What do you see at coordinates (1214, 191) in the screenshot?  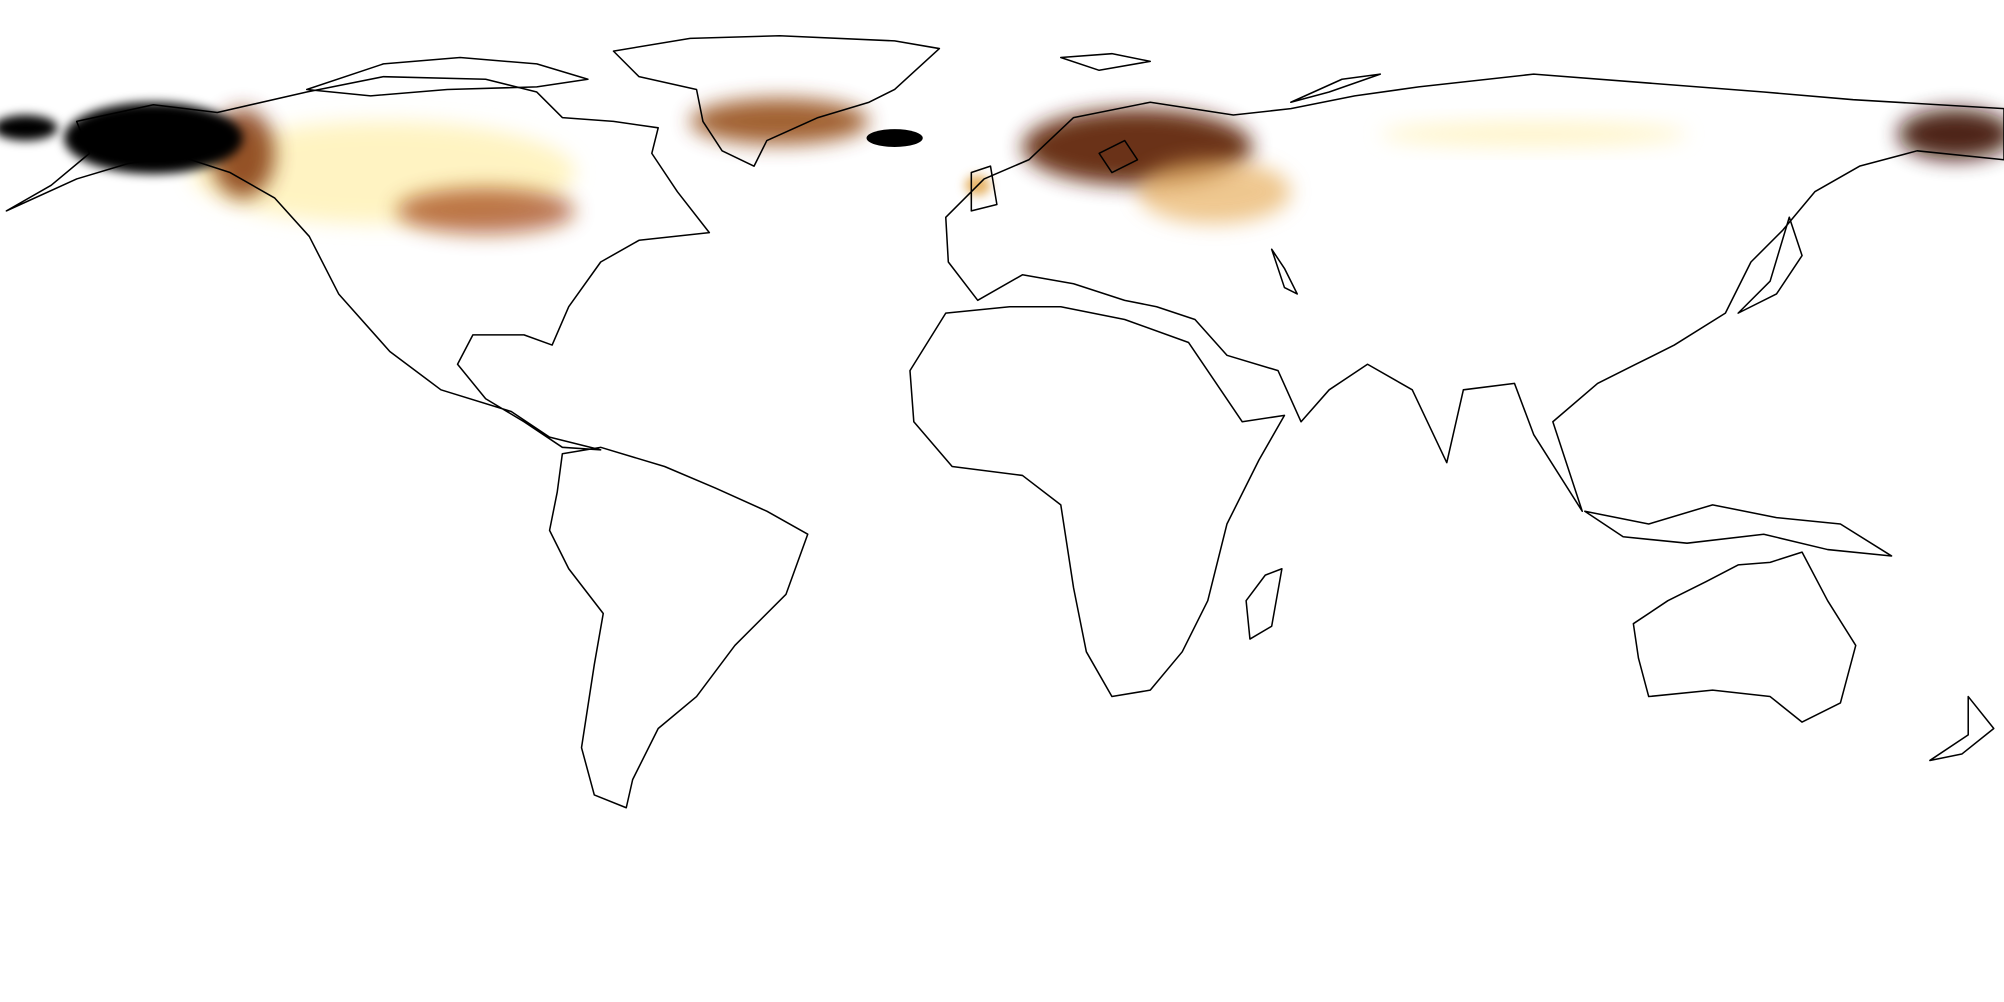 I see `heat-russia` at bounding box center [1214, 191].